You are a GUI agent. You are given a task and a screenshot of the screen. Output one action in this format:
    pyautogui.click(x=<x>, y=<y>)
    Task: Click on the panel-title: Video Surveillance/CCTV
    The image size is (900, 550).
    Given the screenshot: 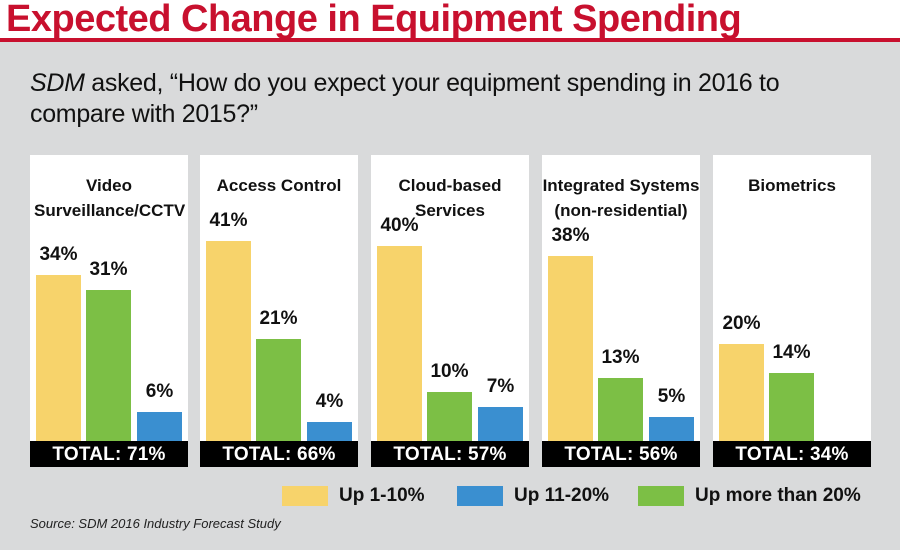 What is the action you would take?
    pyautogui.click(x=110, y=198)
    